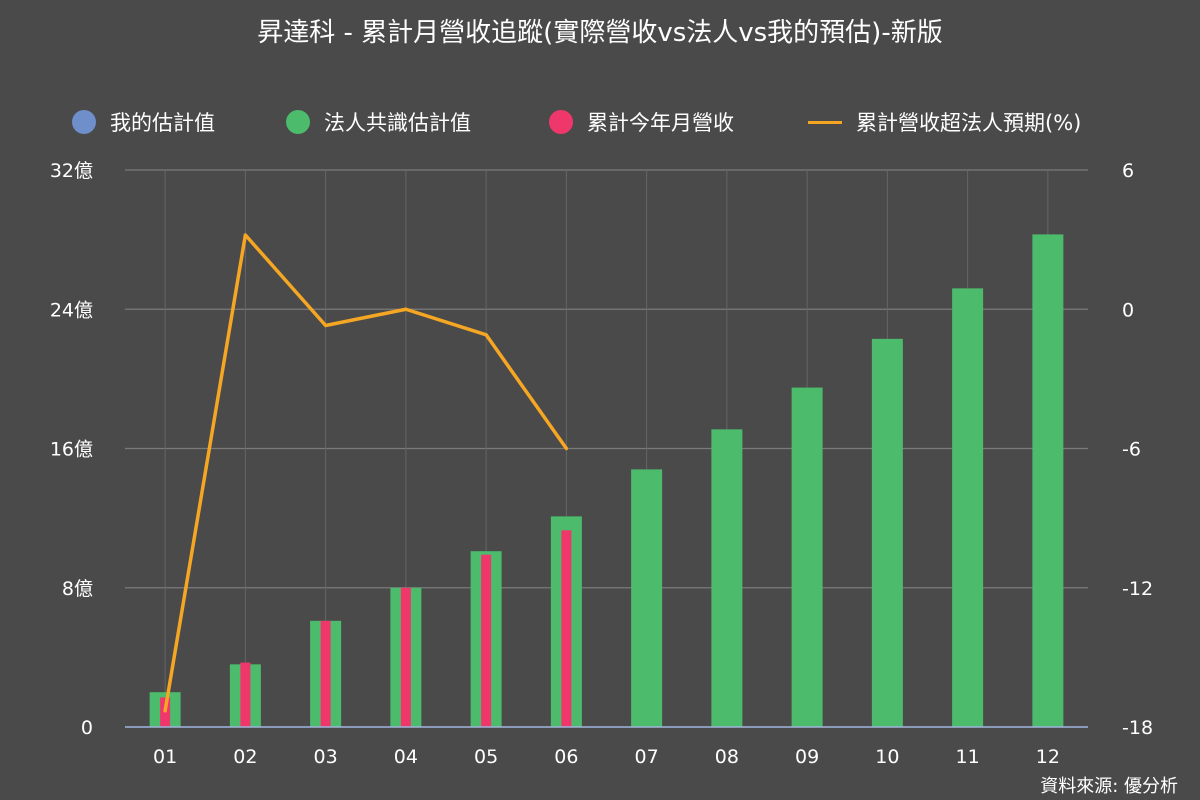 The image size is (1200, 800). Describe the element at coordinates (486, 757) in the screenshot. I see `x-tick-label-05: 05` at that location.